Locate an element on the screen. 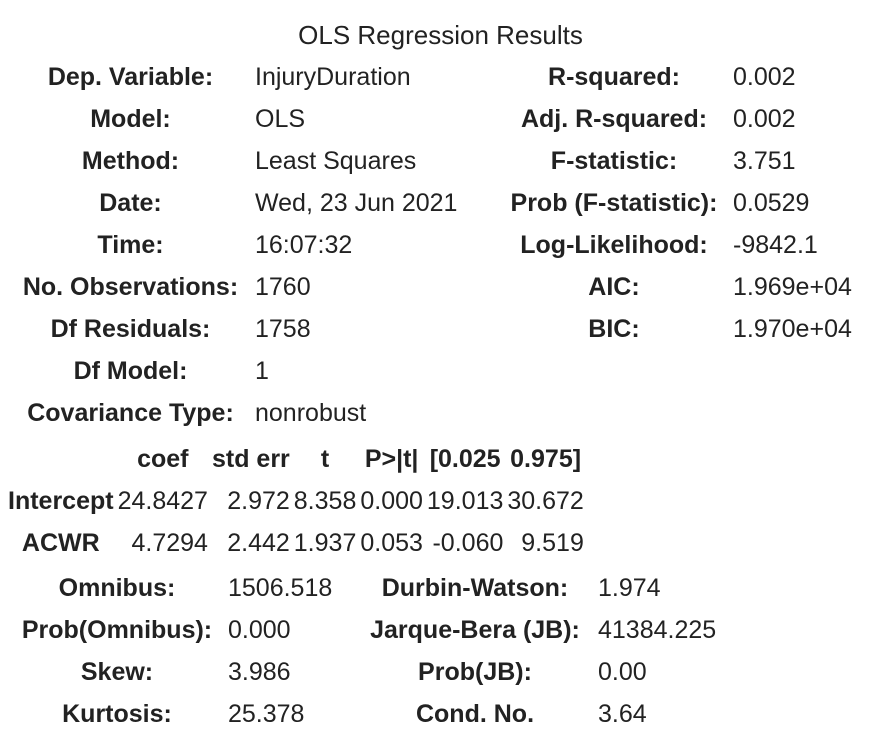 The height and width of the screenshot is (742, 881). coefficients-header-row: coef std err t P>|t| [0.025 0.975] is located at coordinates (296, 459).